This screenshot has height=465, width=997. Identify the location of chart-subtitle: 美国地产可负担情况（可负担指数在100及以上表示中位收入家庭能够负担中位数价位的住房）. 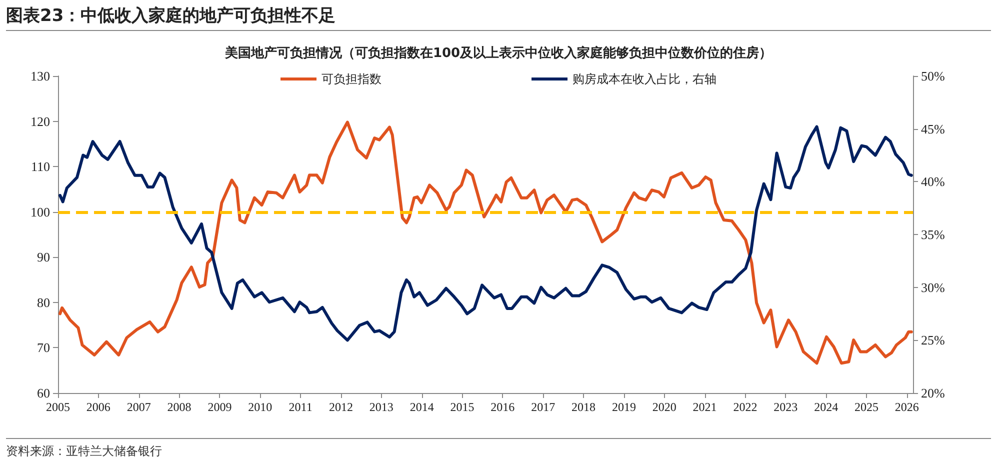
(498, 53).